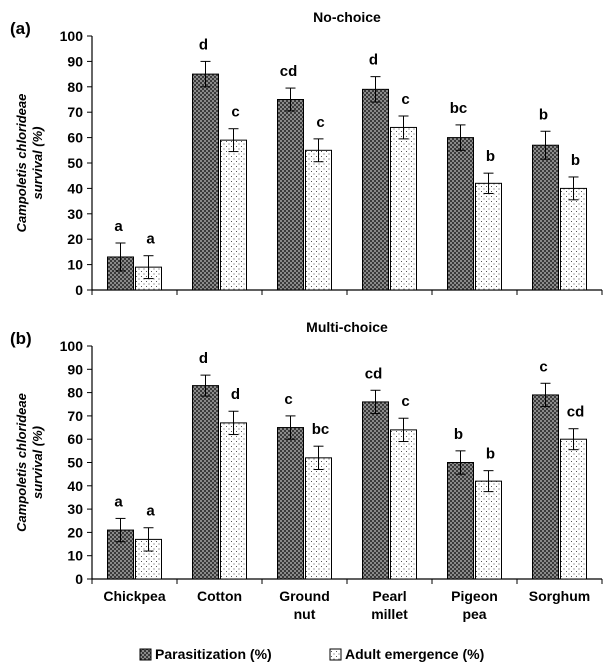 This screenshot has height=672, width=611. I want to click on panel-label: (b), so click(21, 338).